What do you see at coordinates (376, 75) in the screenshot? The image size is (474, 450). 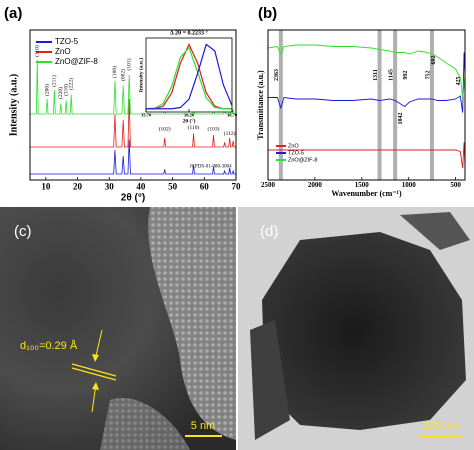 I see `peak-label: 1311` at bounding box center [376, 75].